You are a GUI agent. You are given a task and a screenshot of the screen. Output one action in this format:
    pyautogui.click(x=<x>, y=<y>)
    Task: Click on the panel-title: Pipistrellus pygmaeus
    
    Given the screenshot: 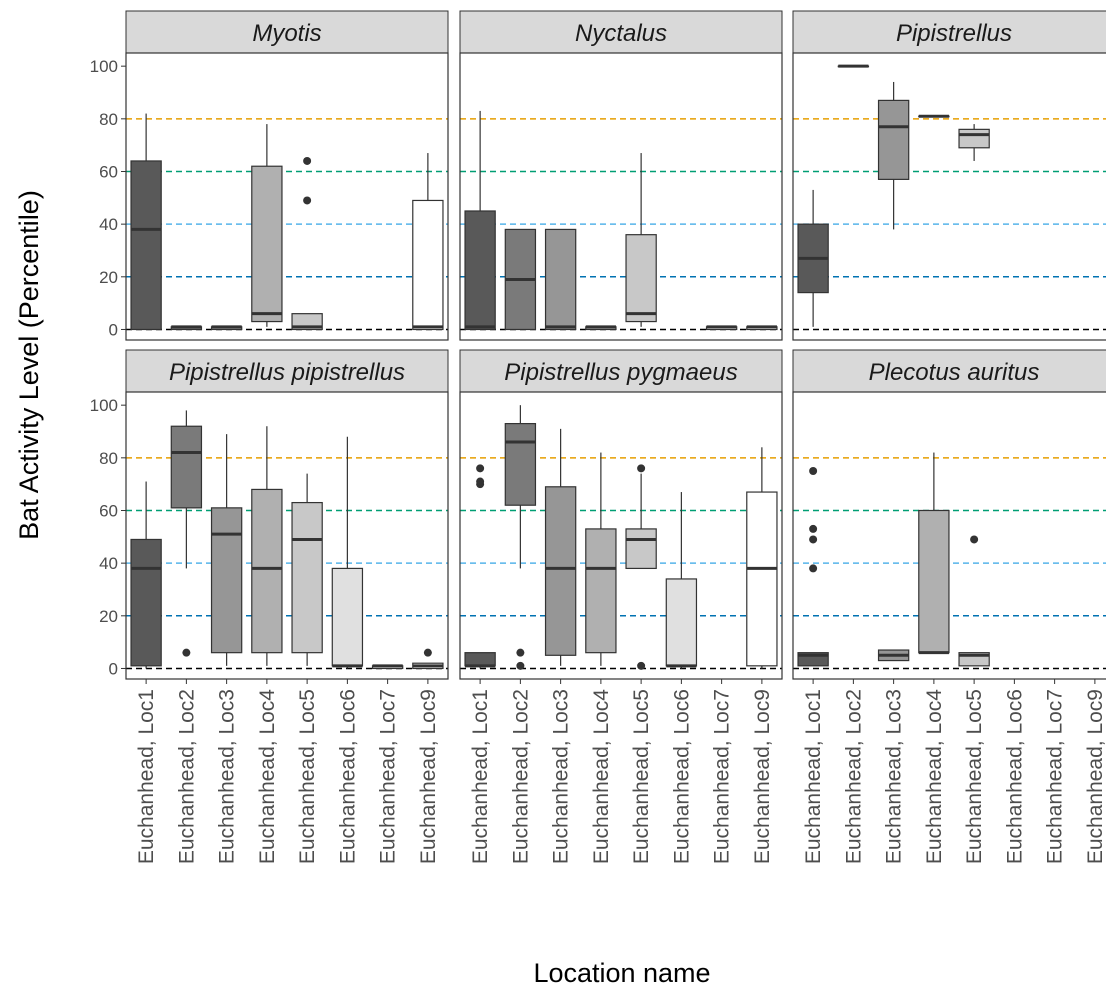 What is the action you would take?
    pyautogui.click(x=620, y=372)
    